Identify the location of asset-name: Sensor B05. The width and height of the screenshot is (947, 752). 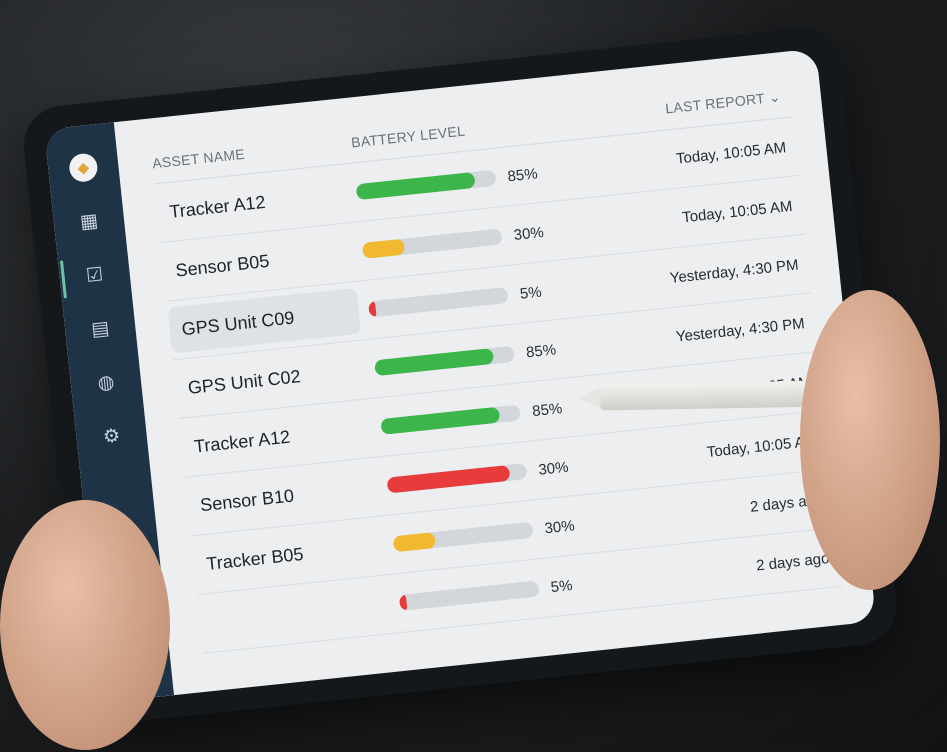
(222, 265).